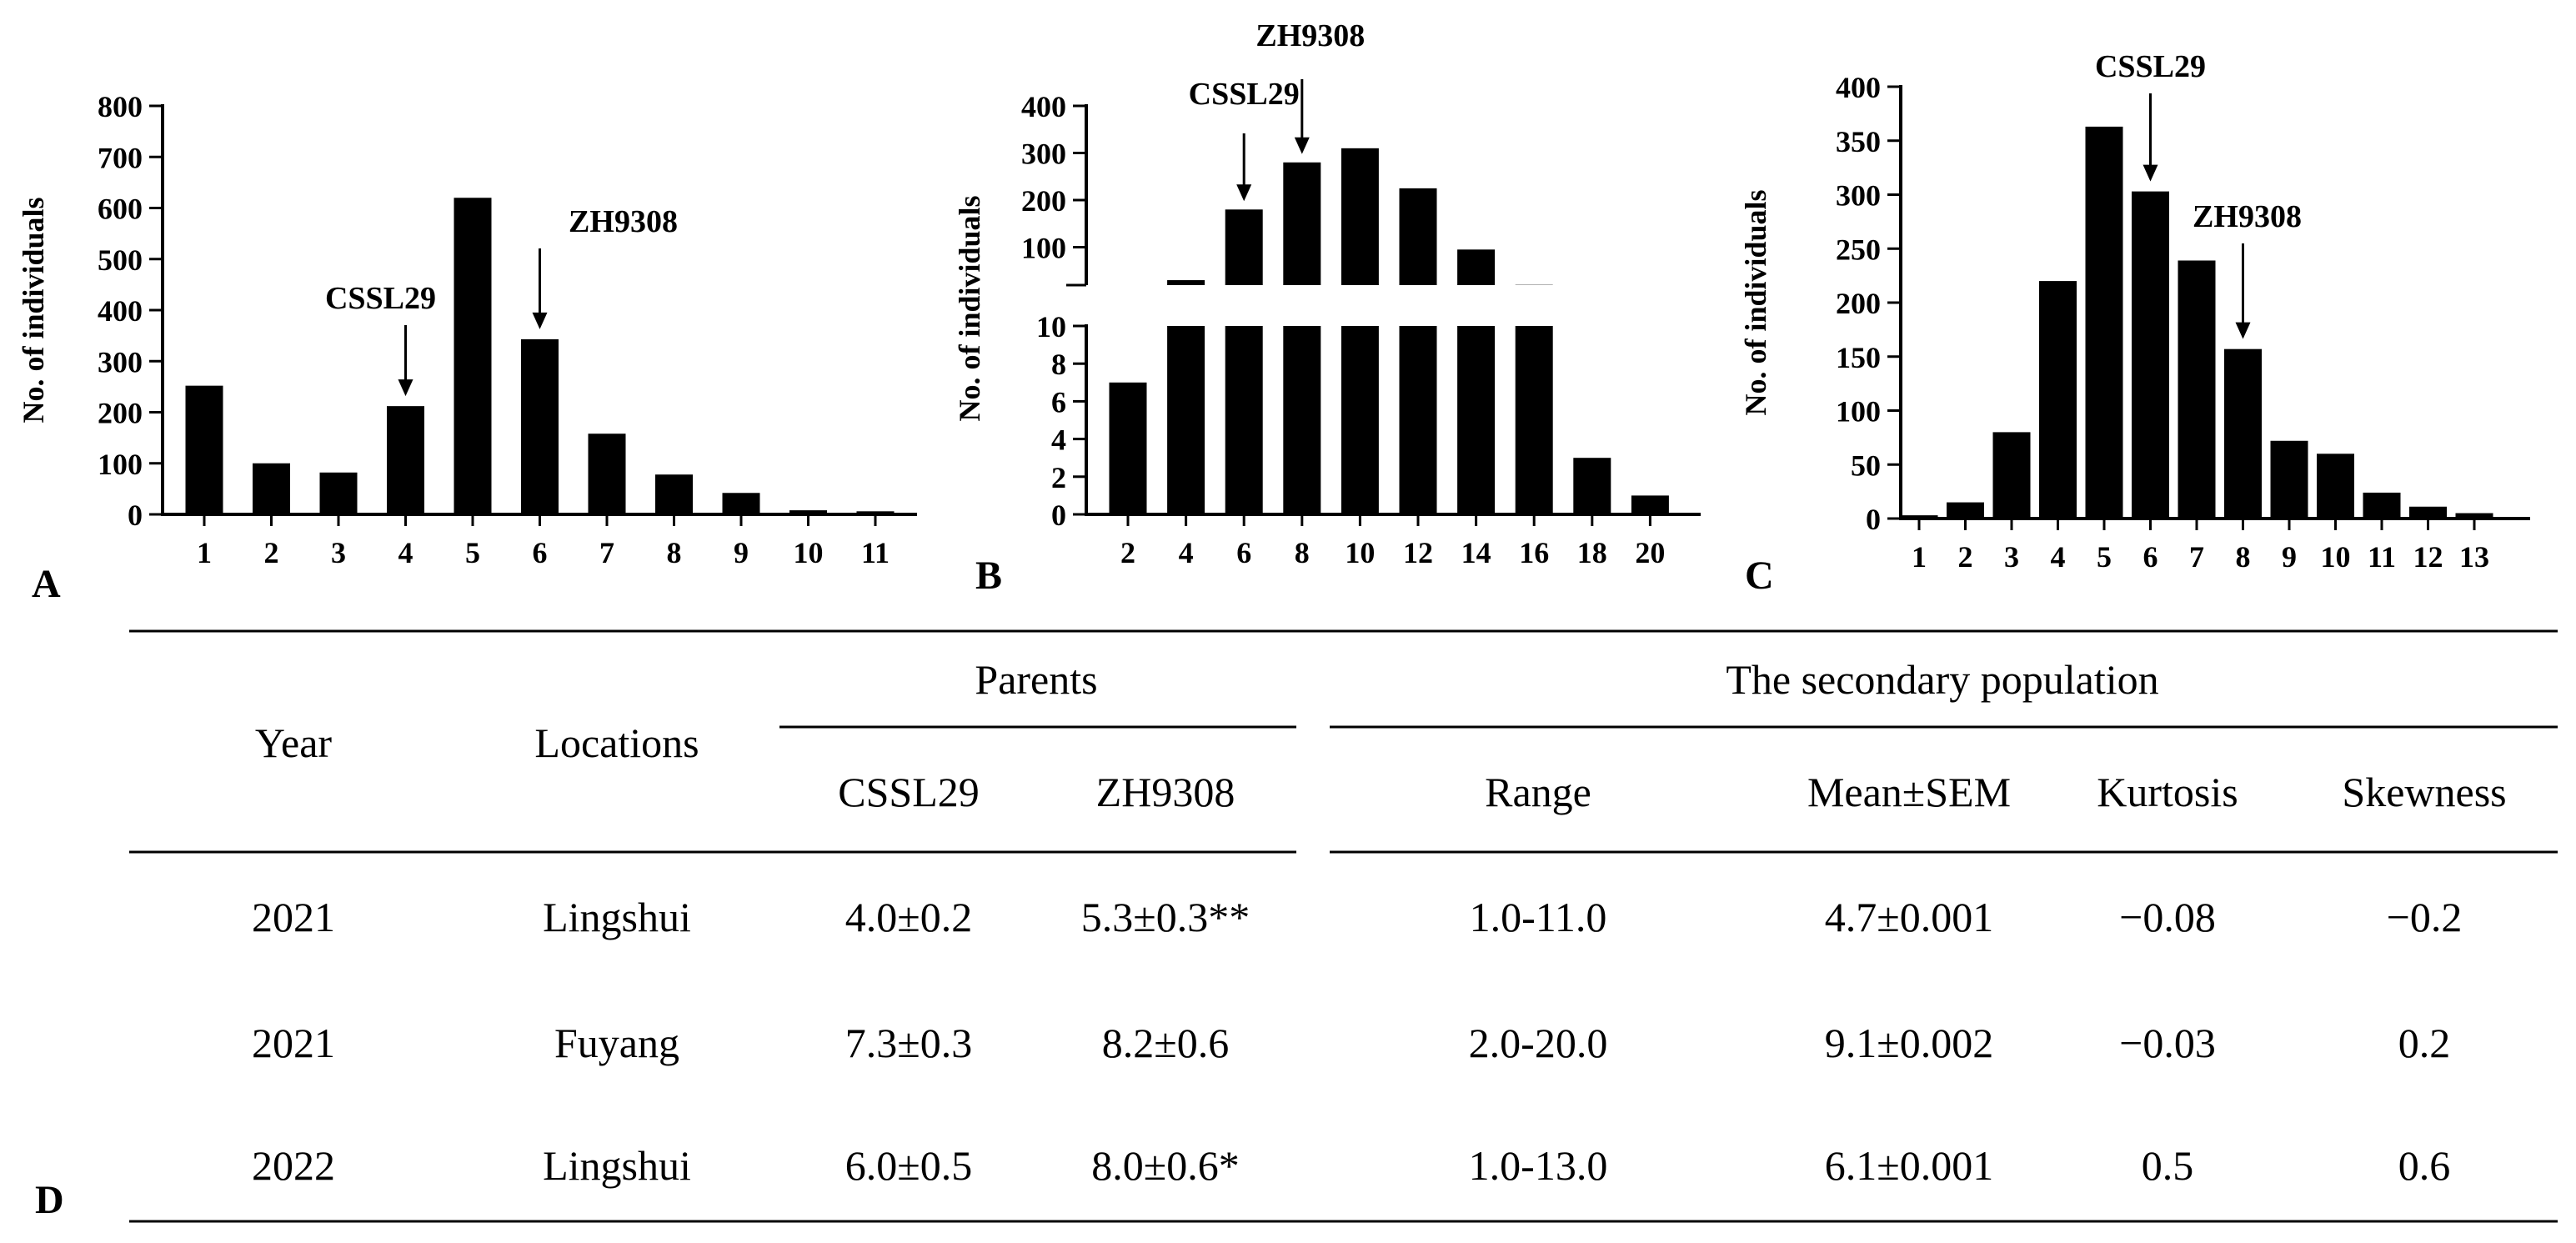 The image size is (2576, 1243). I want to click on x-tick-label: 7, so click(606, 552).